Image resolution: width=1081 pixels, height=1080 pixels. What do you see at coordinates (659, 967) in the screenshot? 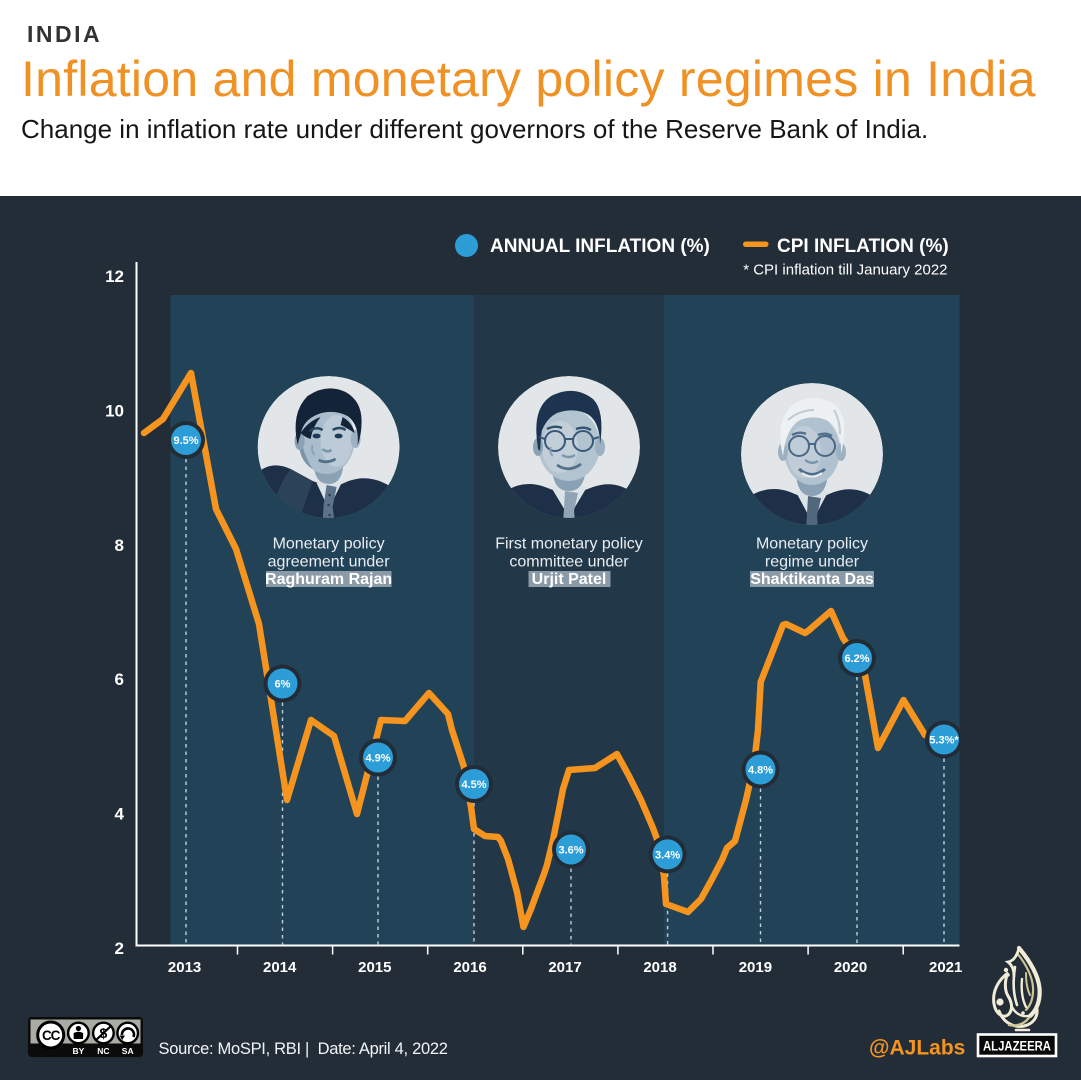
I see `svg-text: 2018` at bounding box center [659, 967].